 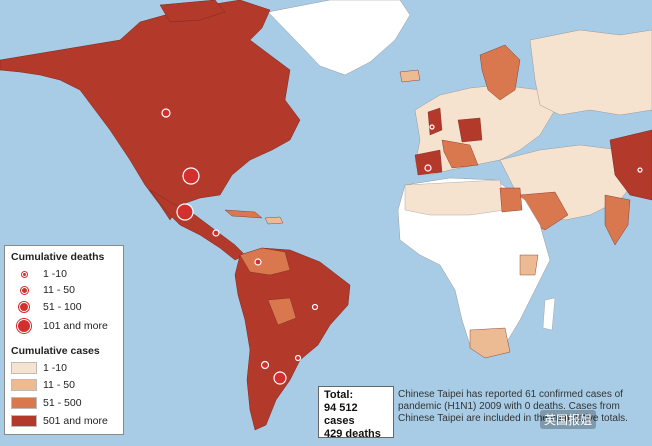 I want to click on death-marker-colombia, so click(x=258, y=262).